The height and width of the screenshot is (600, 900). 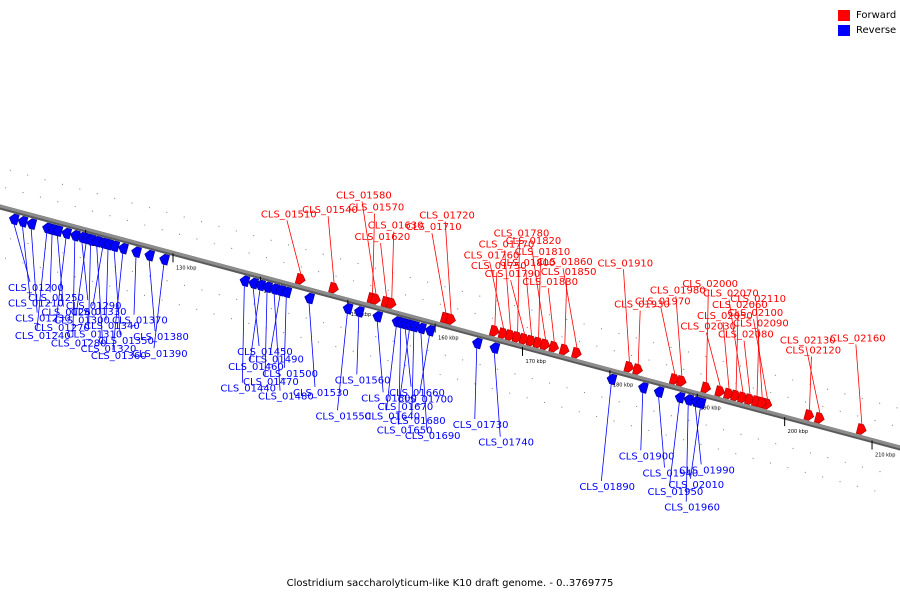 I want to click on gene-label-CLS_02050: CLS_02050, so click(x=725, y=316).